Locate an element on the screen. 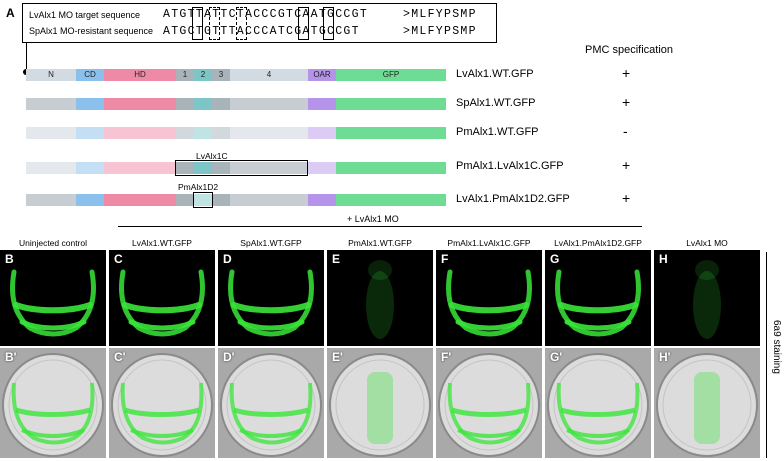  fluorescence-image: H is located at coordinates (707, 298).